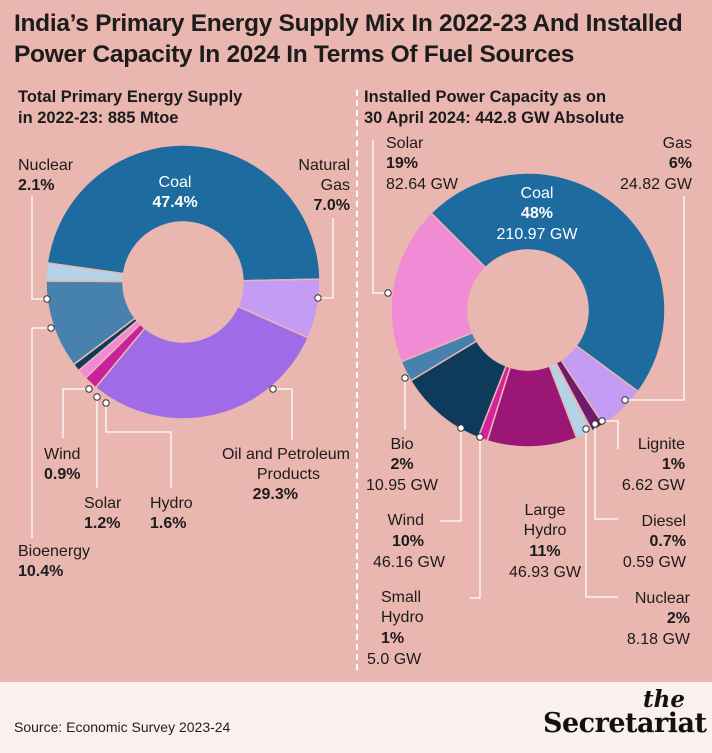  What do you see at coordinates (548, 282) in the screenshot?
I see `right-slice-coal` at bounding box center [548, 282].